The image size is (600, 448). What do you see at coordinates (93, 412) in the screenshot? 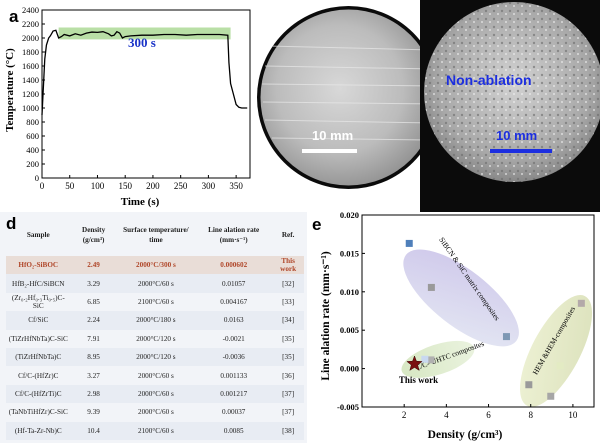
I see `table-cell: 9.39` at bounding box center [93, 412].